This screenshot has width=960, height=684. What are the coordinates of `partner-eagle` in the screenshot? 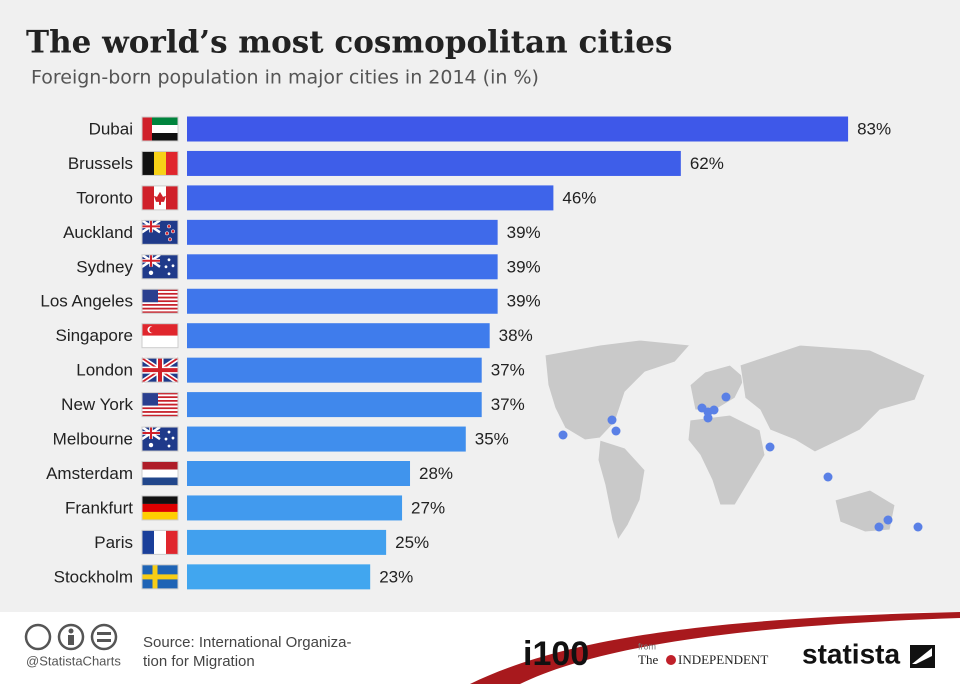 It's located at (671, 660).